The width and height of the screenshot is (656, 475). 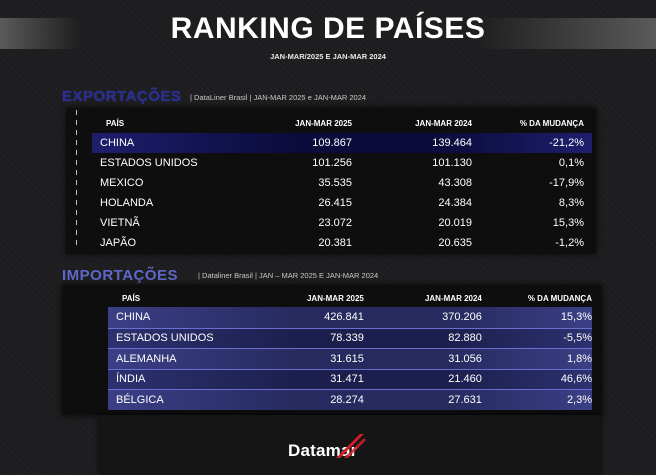 What do you see at coordinates (335, 243) in the screenshot?
I see `cell-2025: 20.381` at bounding box center [335, 243].